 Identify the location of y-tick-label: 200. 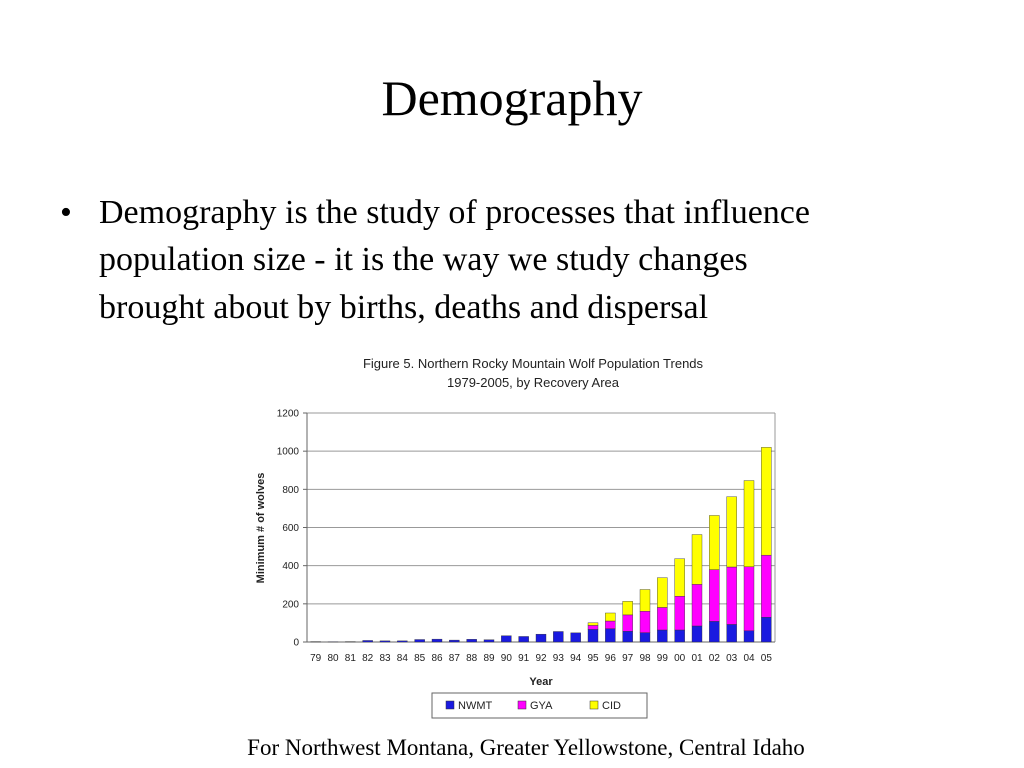
(290, 604).